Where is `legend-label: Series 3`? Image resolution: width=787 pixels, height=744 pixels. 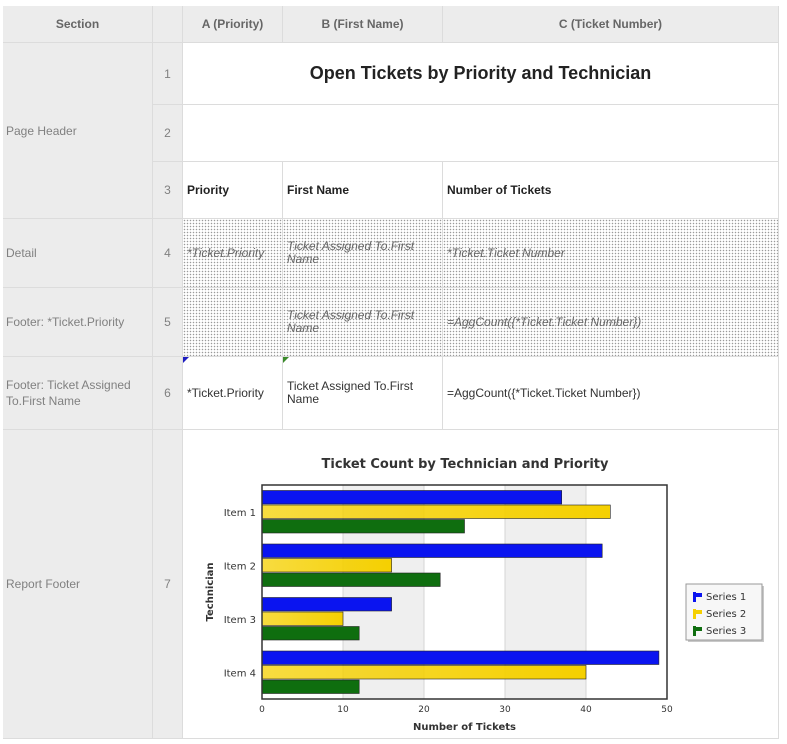
legend-label: Series 3 is located at coordinates (726, 631).